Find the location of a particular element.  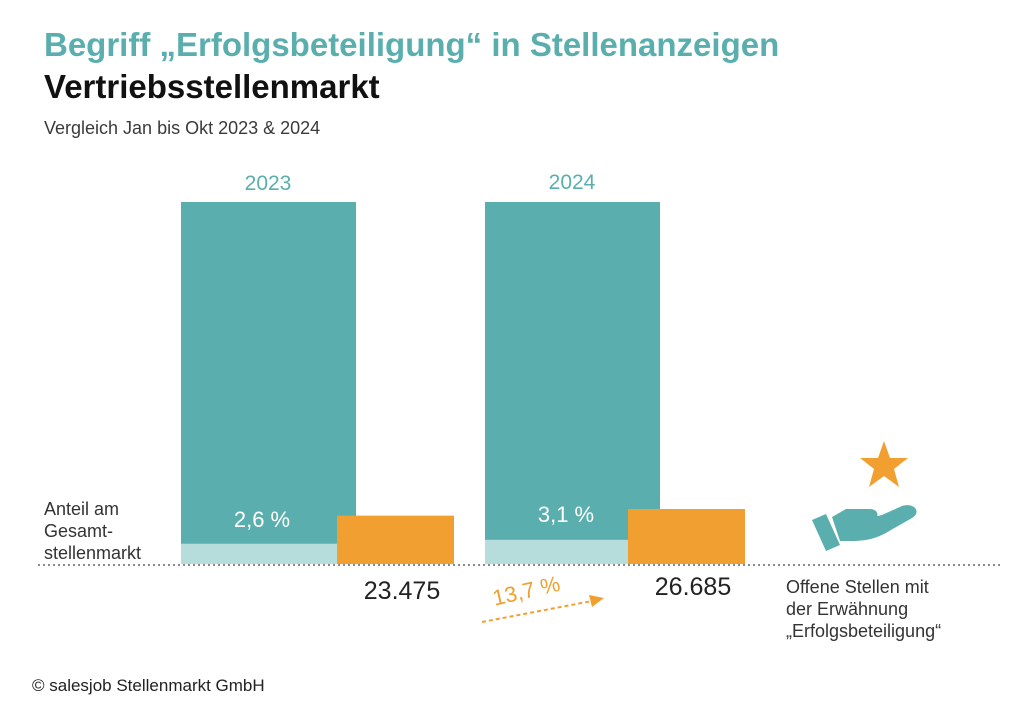

value-label-2023: 23.475 is located at coordinates (402, 591).